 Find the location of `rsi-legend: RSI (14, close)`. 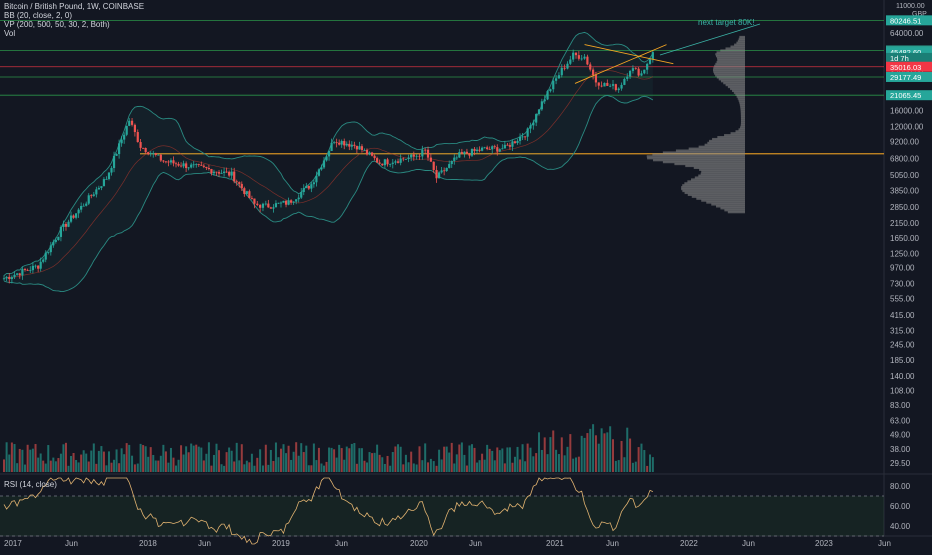

rsi-legend: RSI (14, close) is located at coordinates (30, 484).